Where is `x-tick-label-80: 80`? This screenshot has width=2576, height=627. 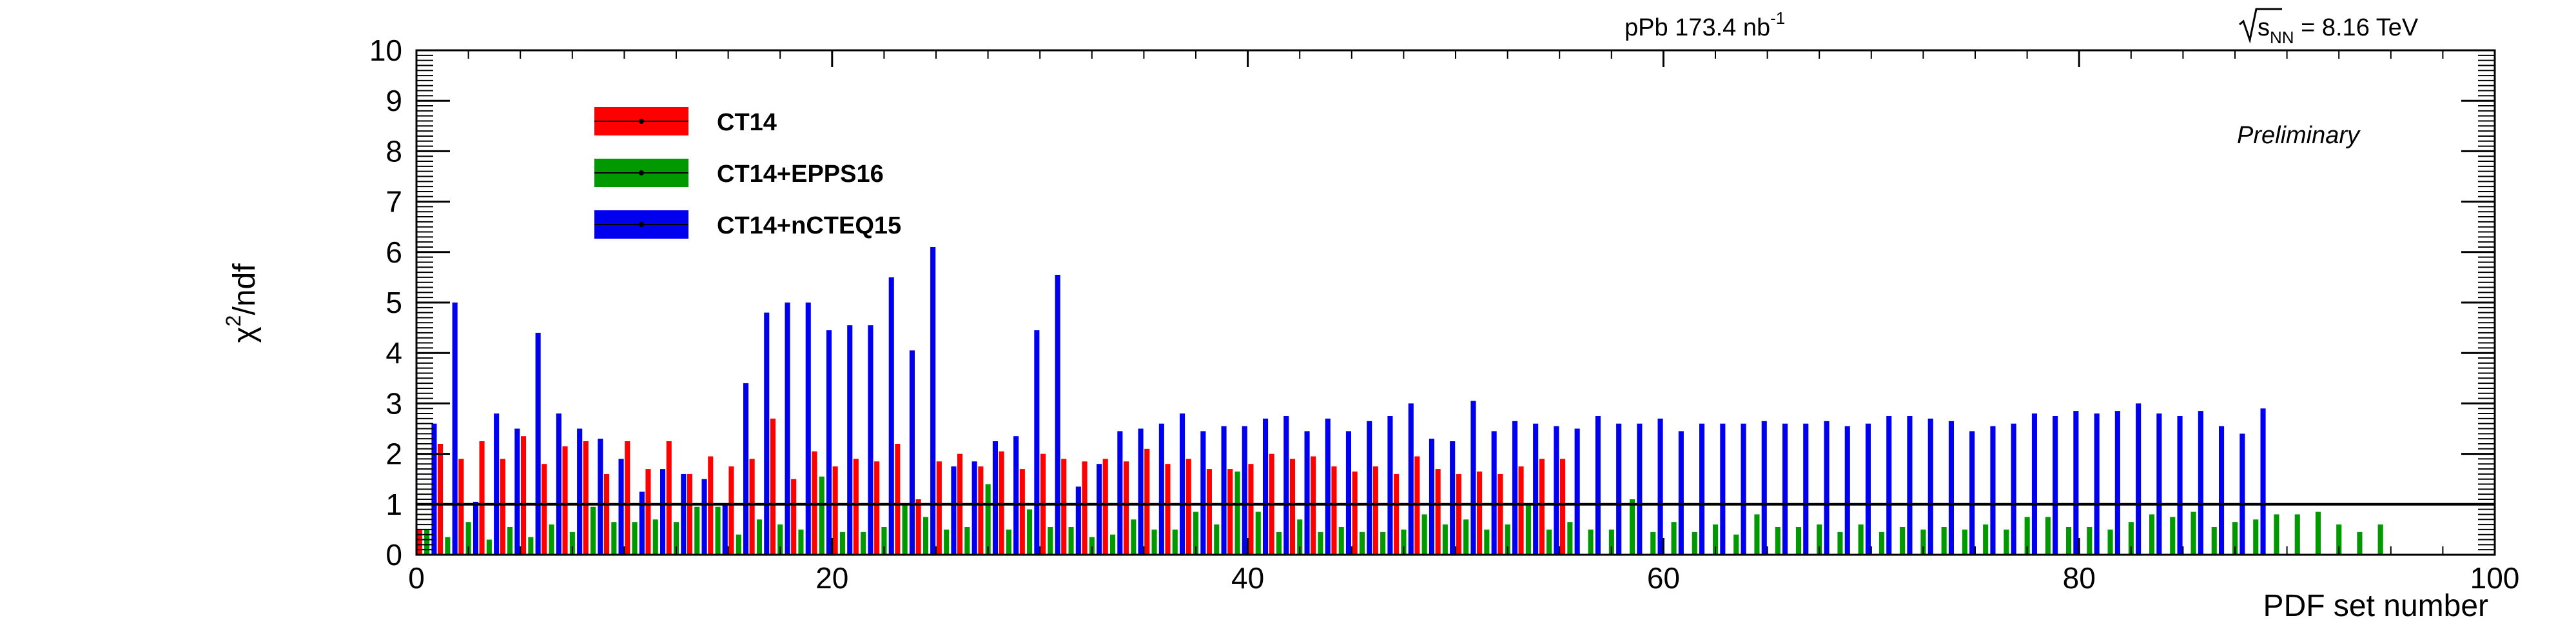
x-tick-label-80: 80 is located at coordinates (2079, 578).